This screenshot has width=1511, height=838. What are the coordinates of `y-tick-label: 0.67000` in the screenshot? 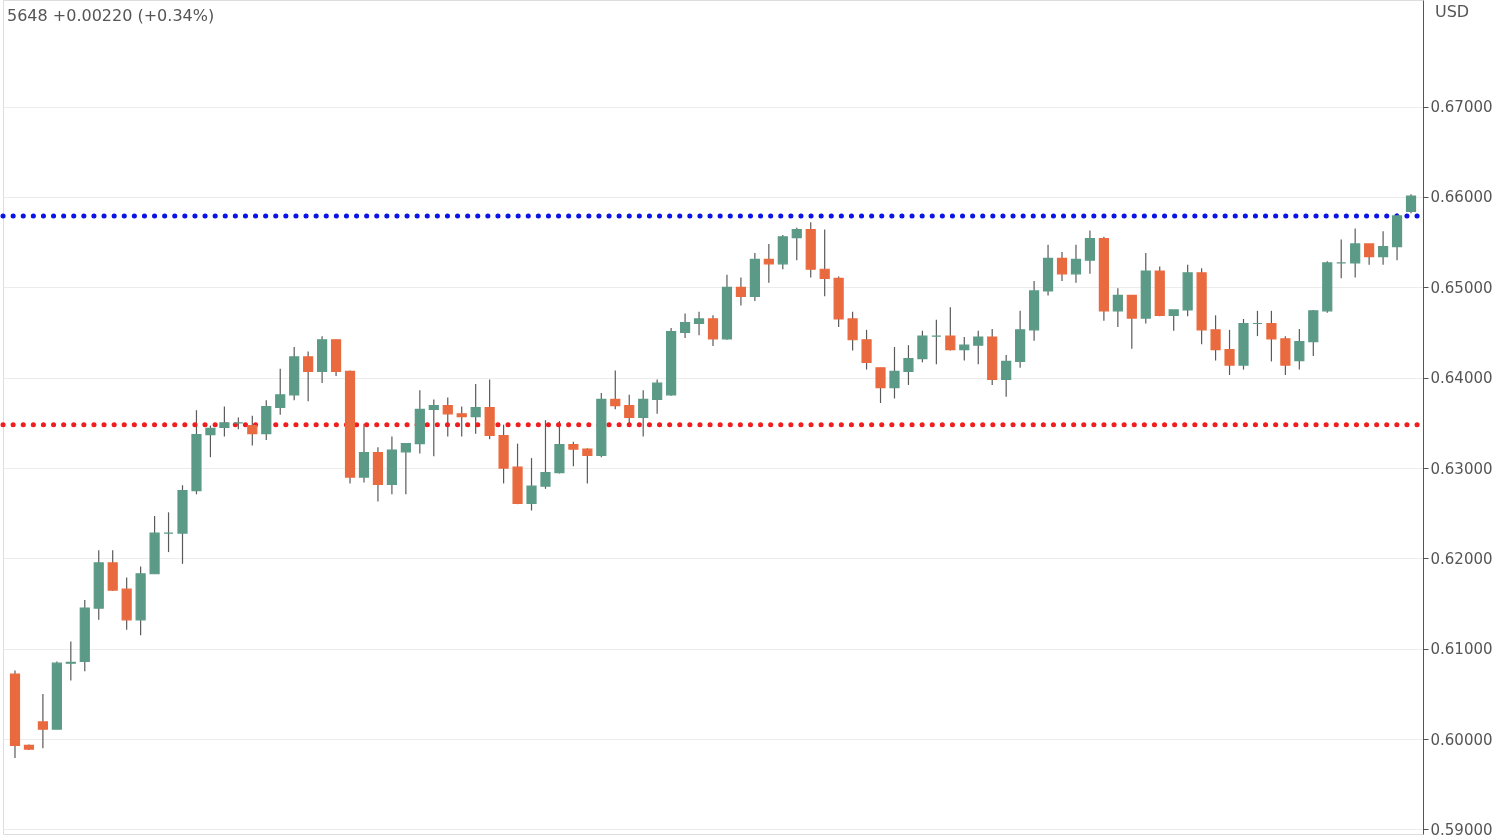 It's located at (1461, 107).